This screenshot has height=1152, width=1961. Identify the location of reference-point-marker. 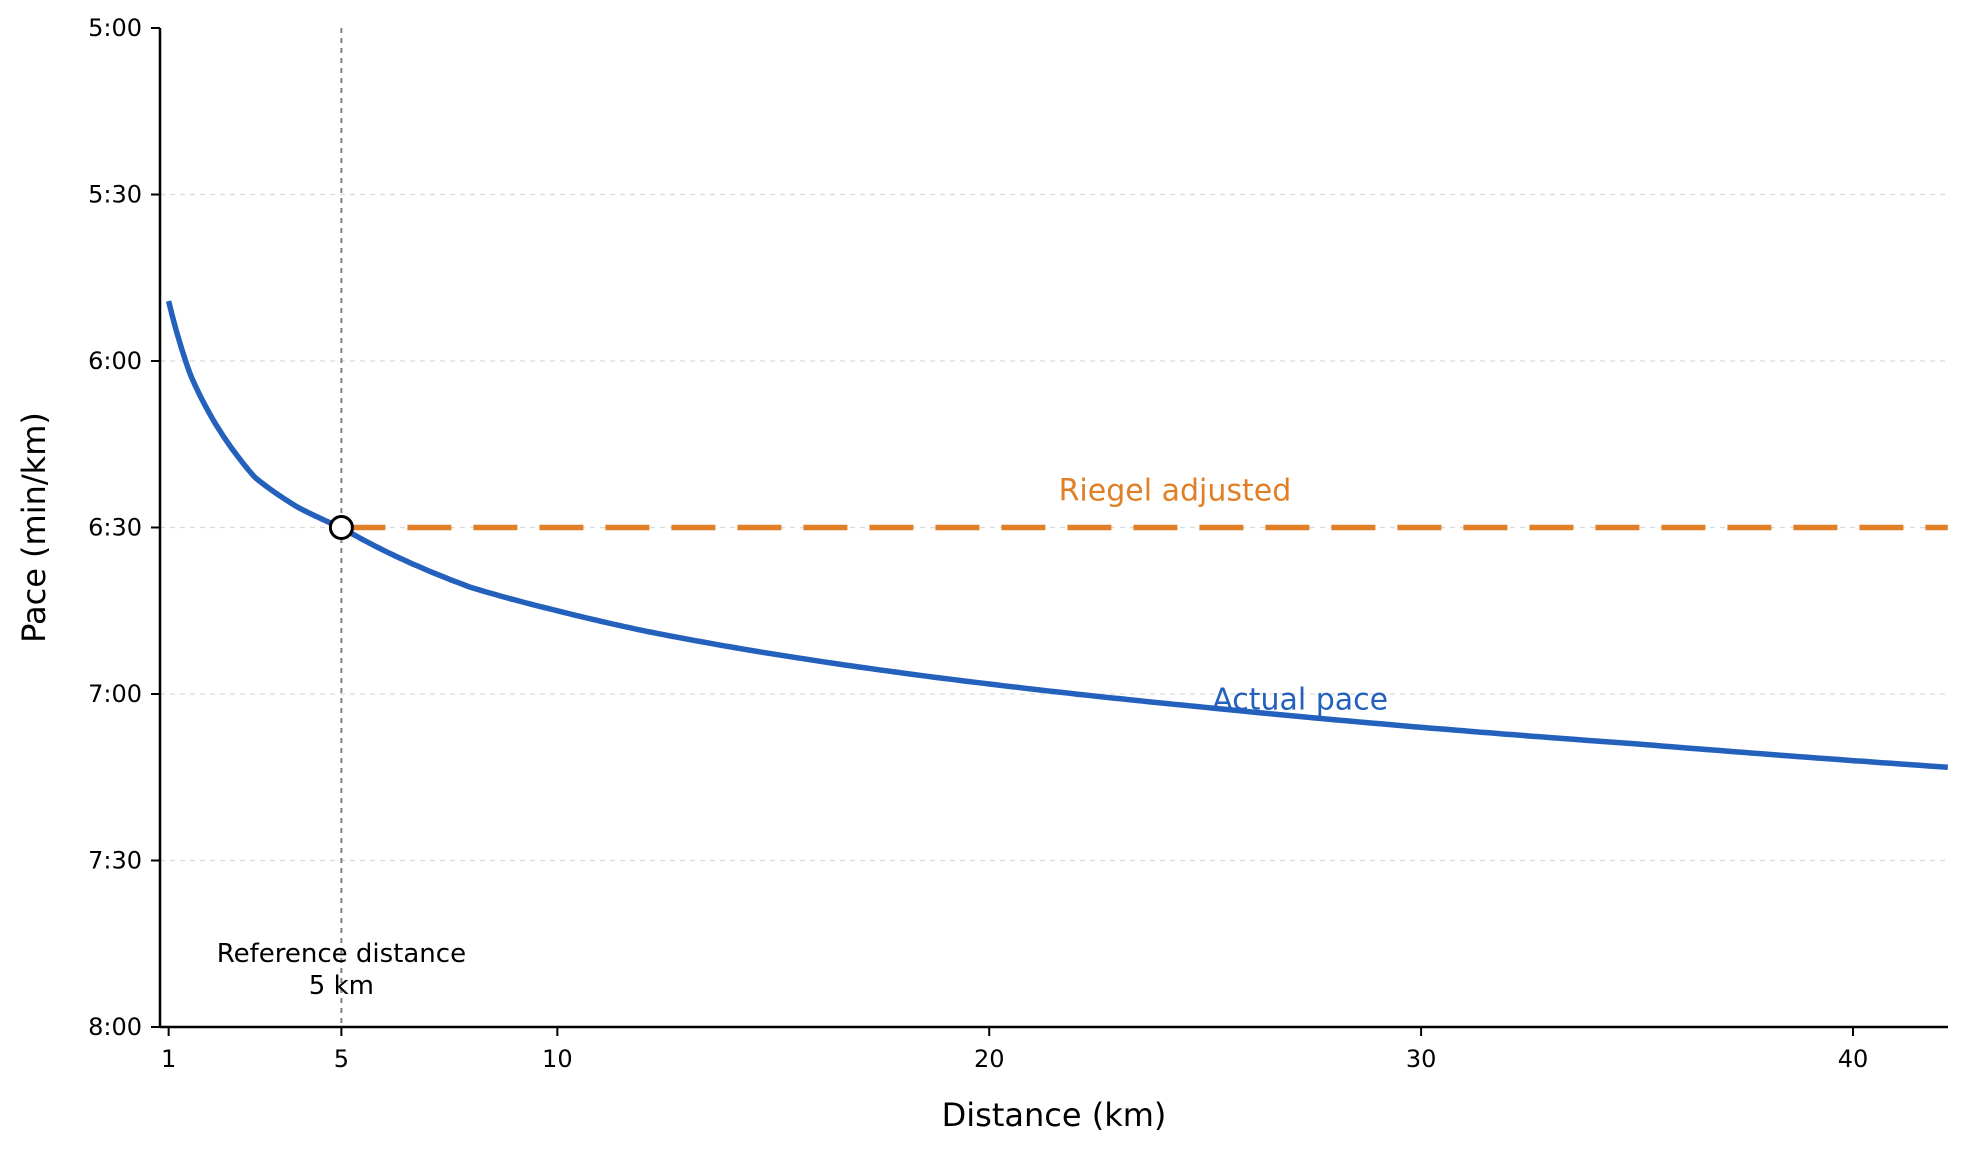
(341, 527).